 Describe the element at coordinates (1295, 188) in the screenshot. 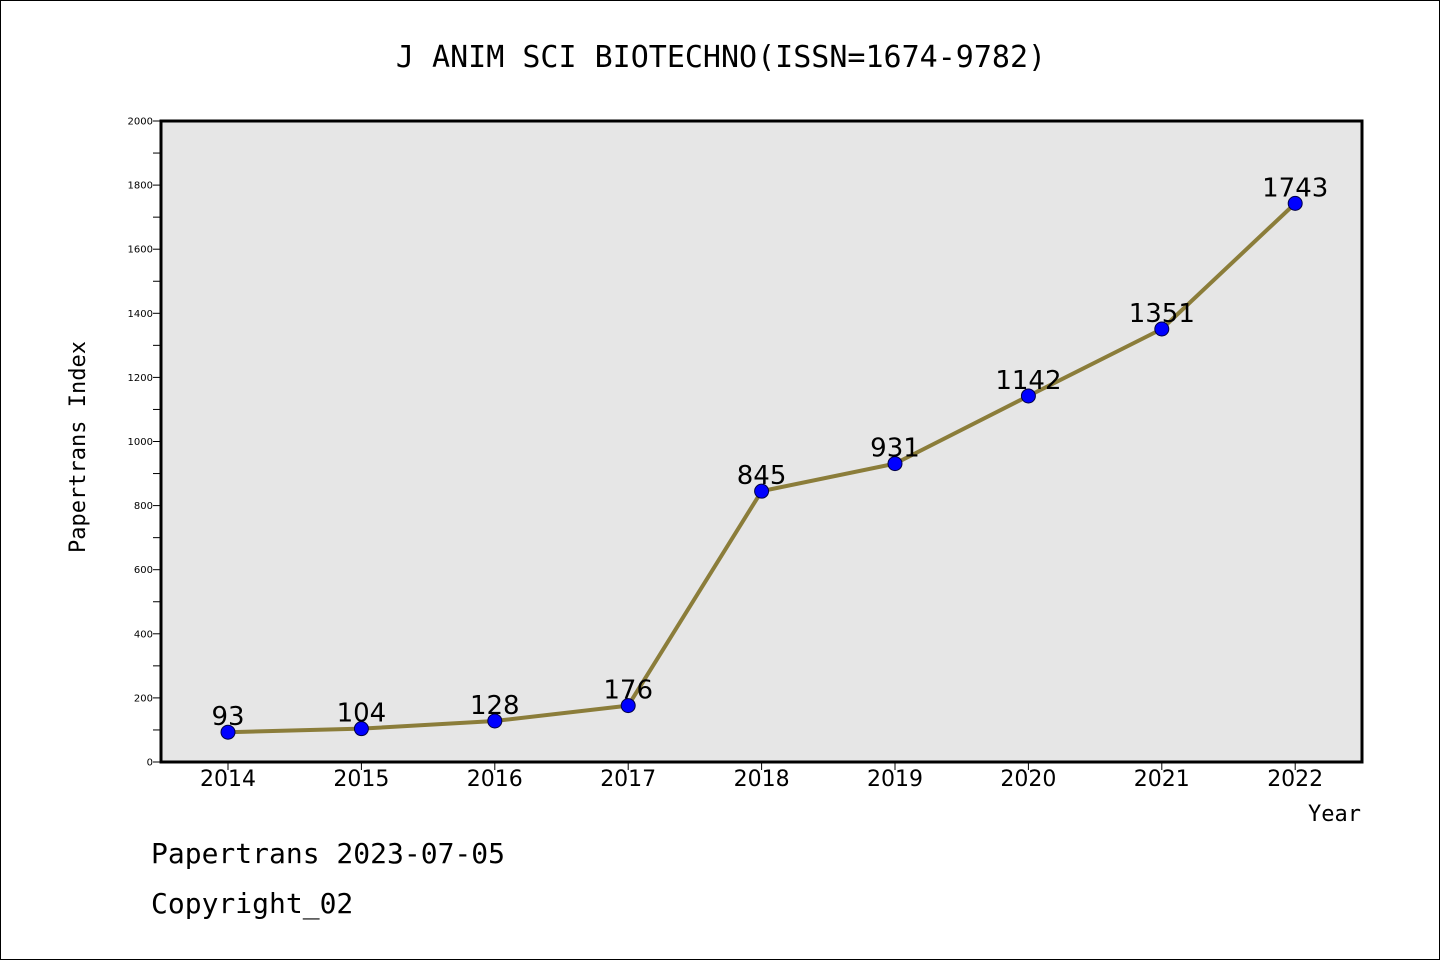

I see `data-label: 1743` at that location.